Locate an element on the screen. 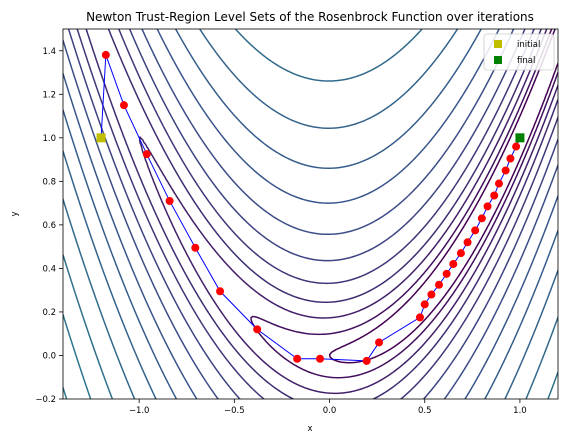 The height and width of the screenshot is (444, 569). x-tick-label: 0.5 is located at coordinates (425, 411).